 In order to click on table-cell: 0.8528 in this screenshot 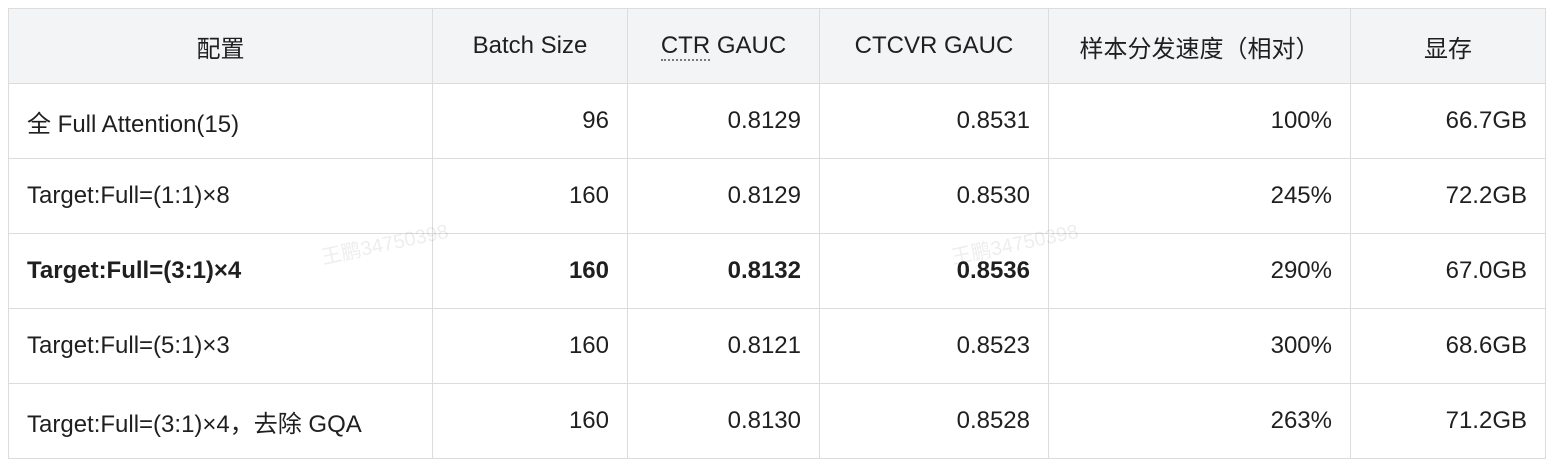, I will do `click(934, 421)`.